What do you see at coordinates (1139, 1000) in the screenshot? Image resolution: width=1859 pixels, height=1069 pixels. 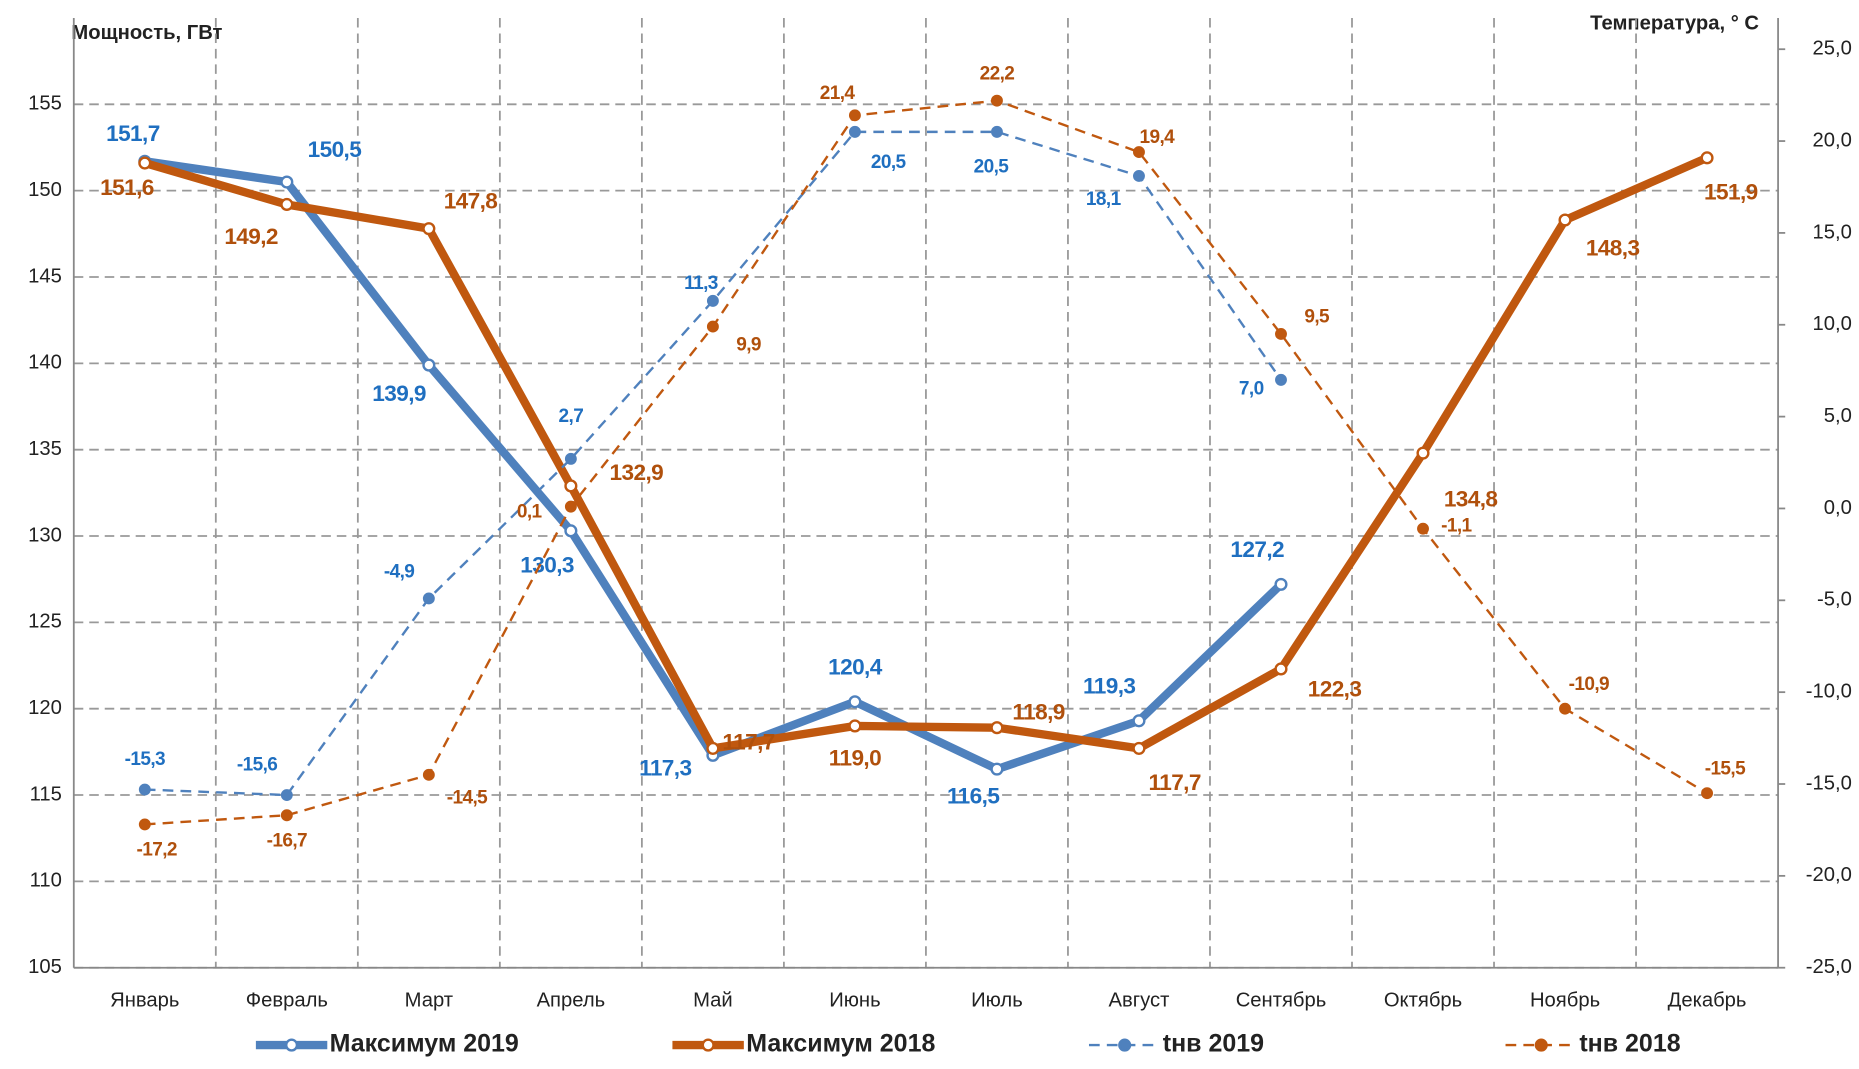 I see `x-tick-label: Август` at bounding box center [1139, 1000].